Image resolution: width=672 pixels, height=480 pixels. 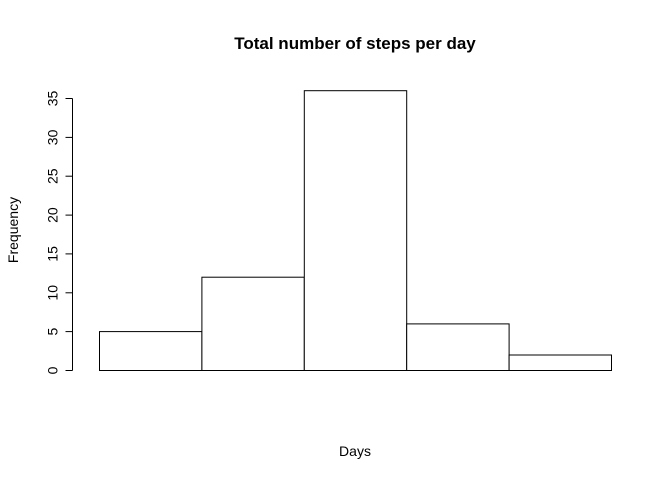 What do you see at coordinates (53, 215) in the screenshot?
I see `y-tick-label: 20` at bounding box center [53, 215].